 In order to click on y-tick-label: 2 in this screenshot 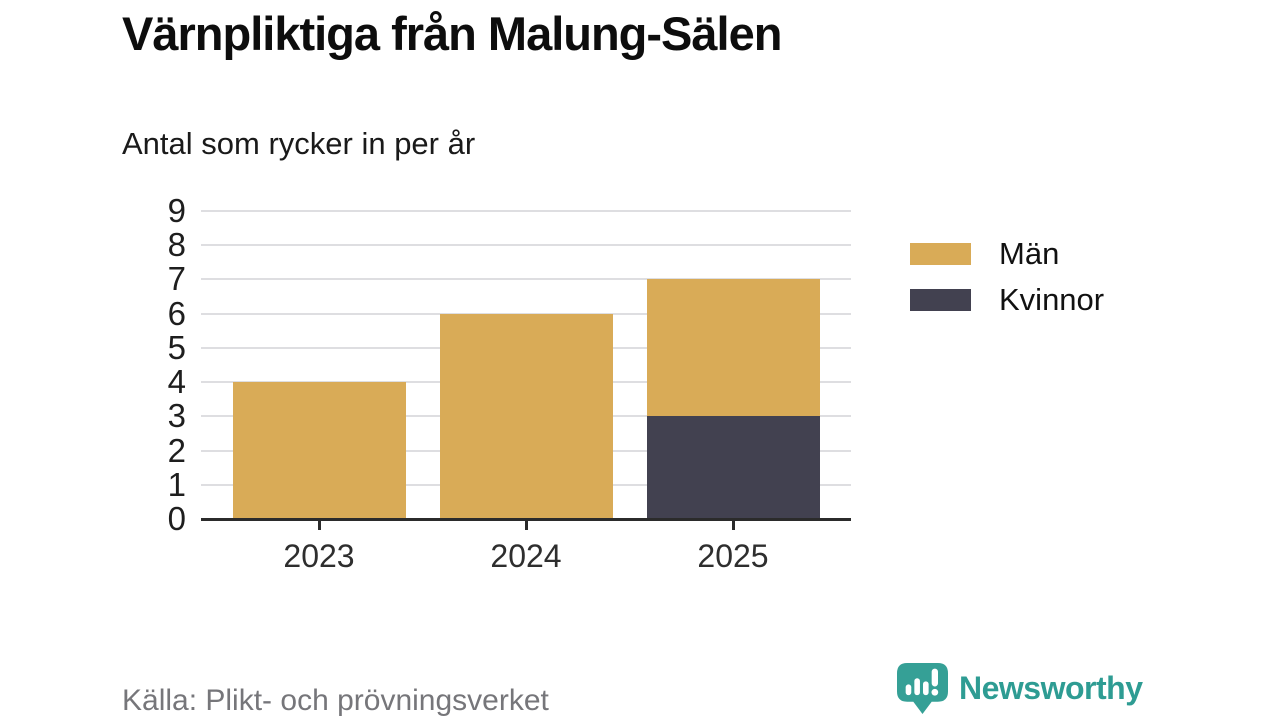, I will do `click(176, 450)`.